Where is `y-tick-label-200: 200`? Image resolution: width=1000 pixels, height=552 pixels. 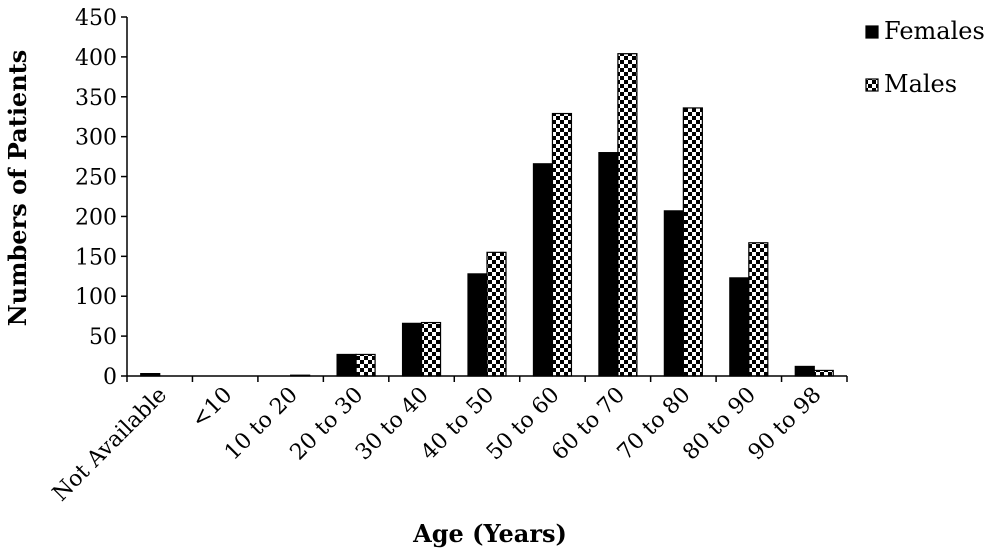
y-tick-label-200: 200 is located at coordinates (96, 217).